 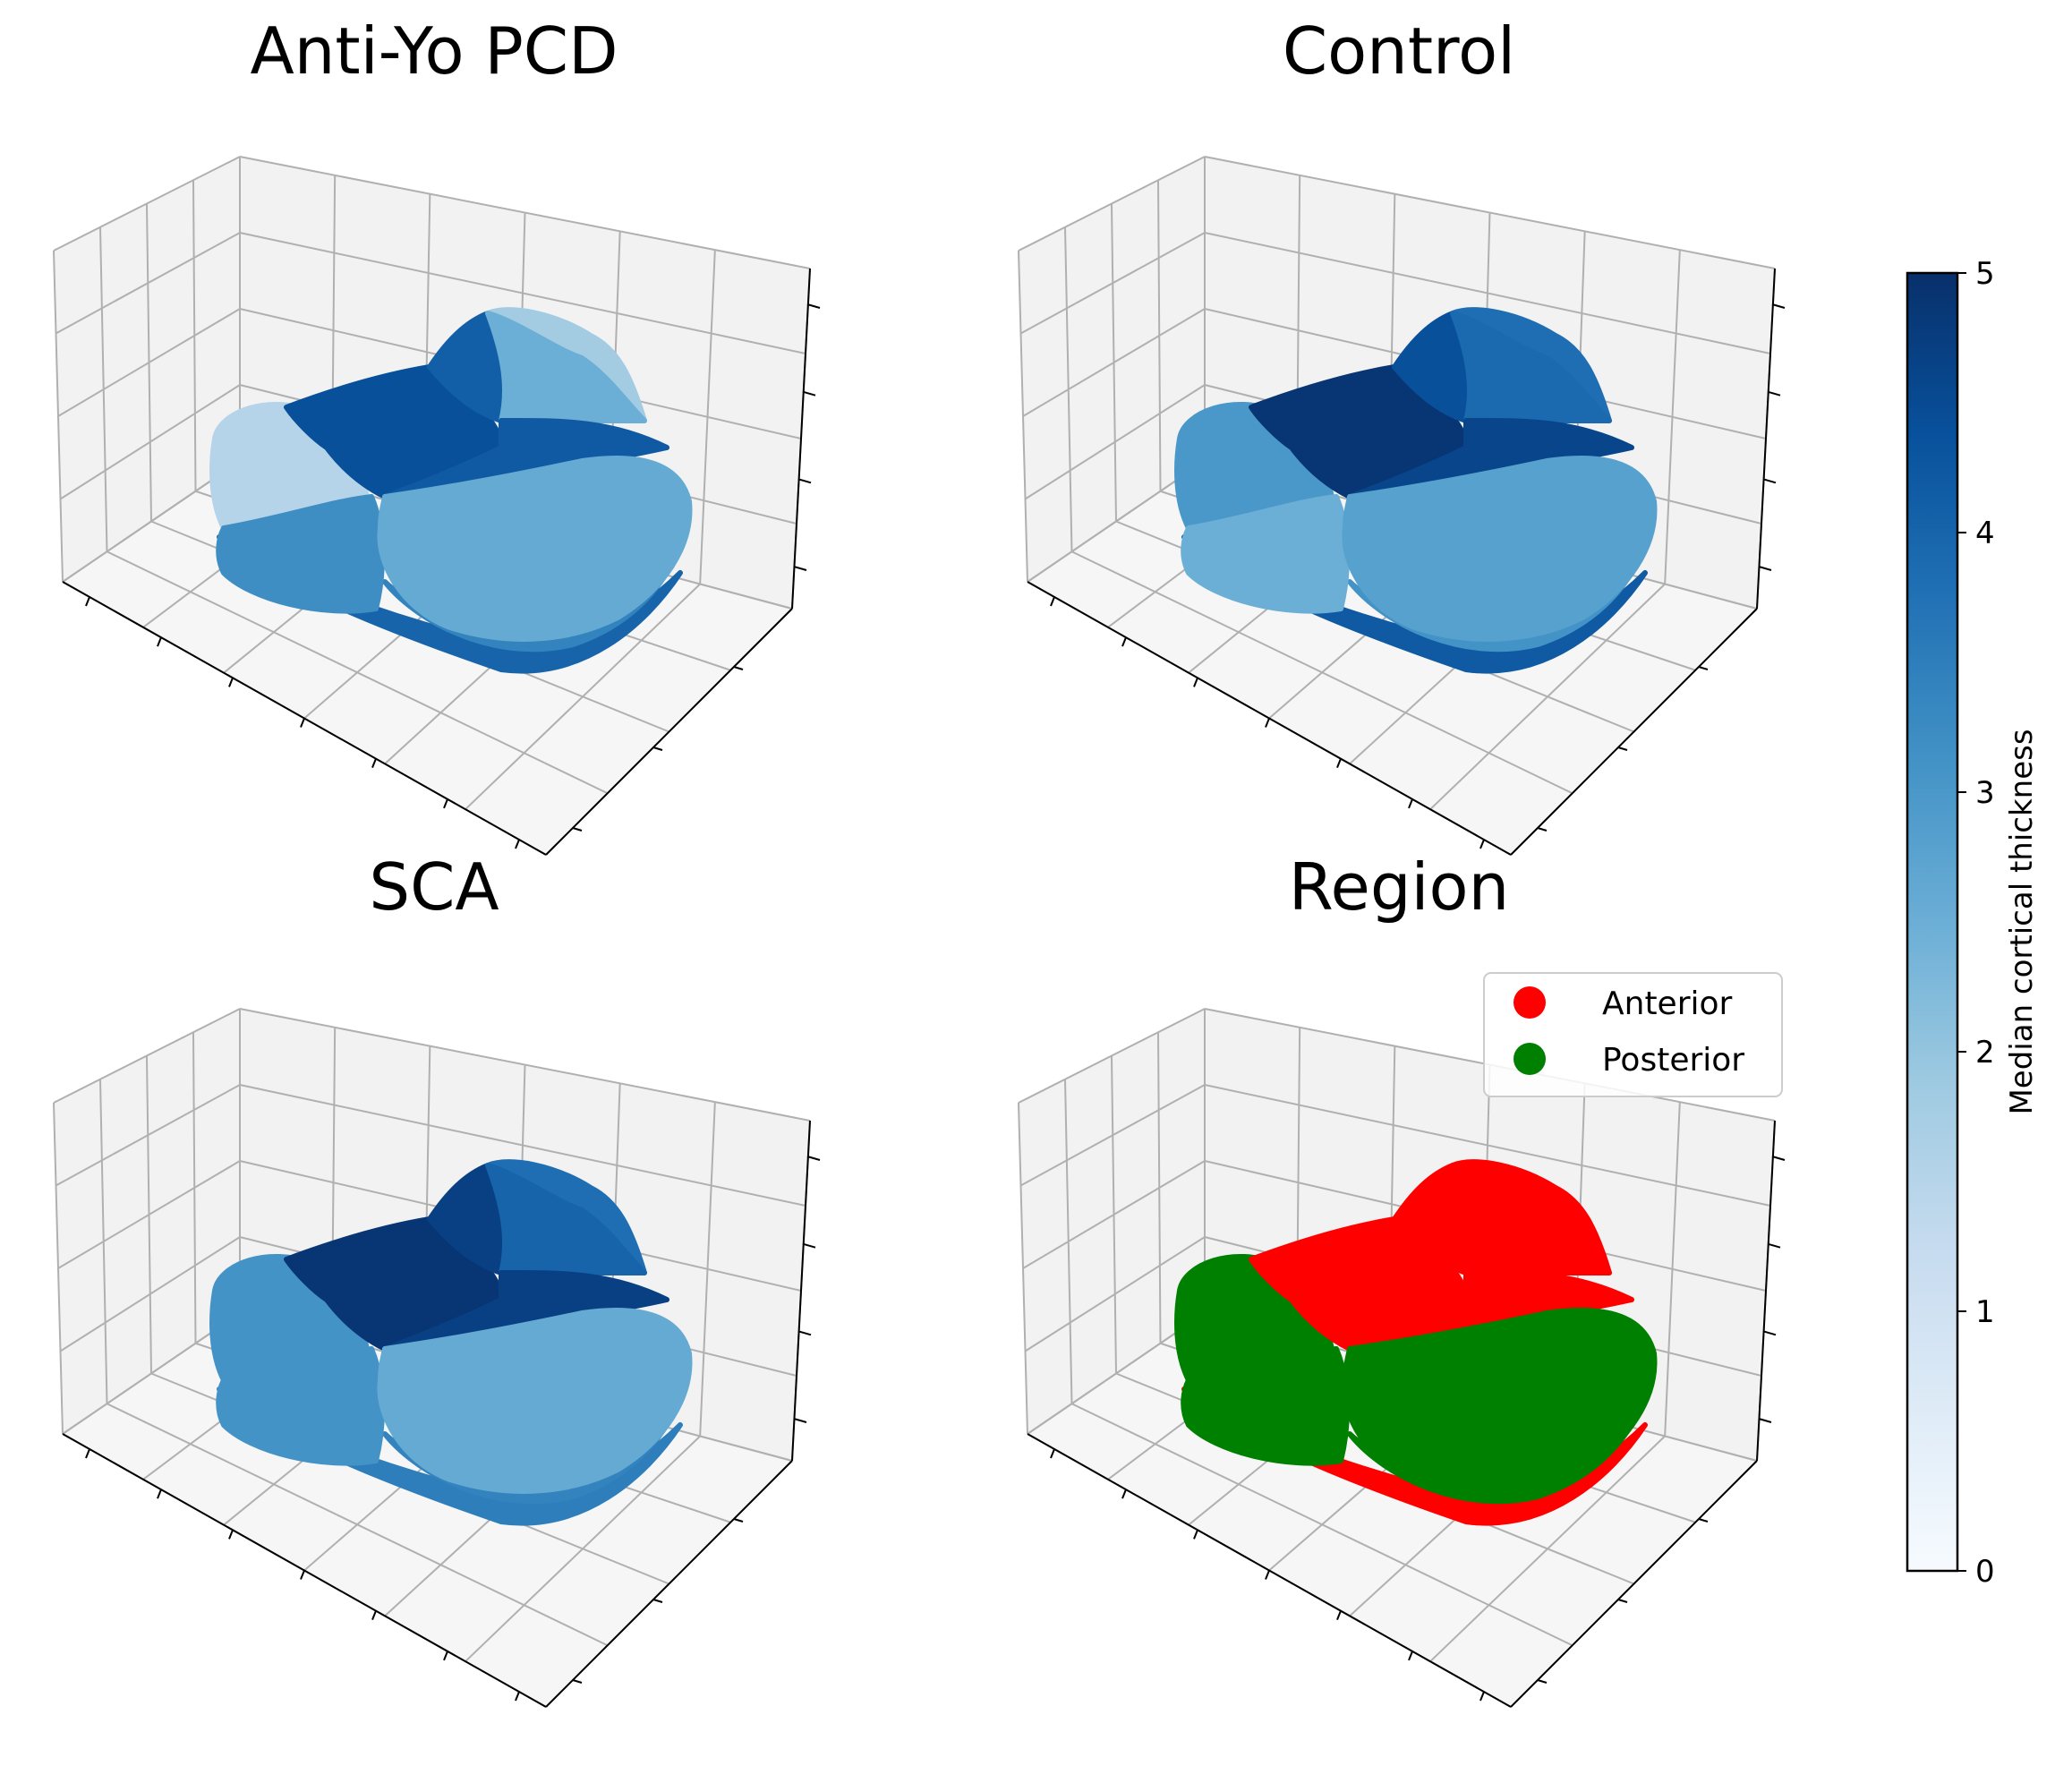 I want to click on colorbar-tick-label: 3, so click(x=1985, y=793).